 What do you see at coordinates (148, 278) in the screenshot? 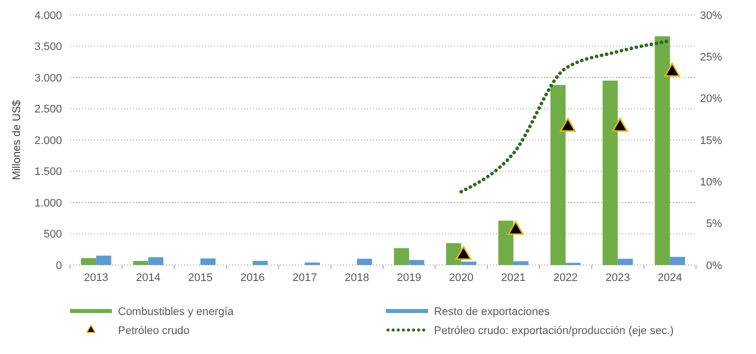
I see `x-tick-label: 2014` at bounding box center [148, 278].